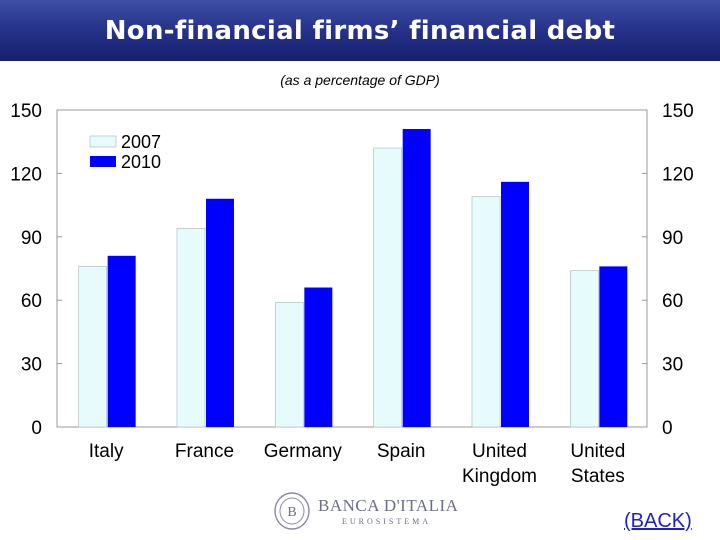 The height and width of the screenshot is (540, 720). I want to click on svg-text: B, so click(291, 512).